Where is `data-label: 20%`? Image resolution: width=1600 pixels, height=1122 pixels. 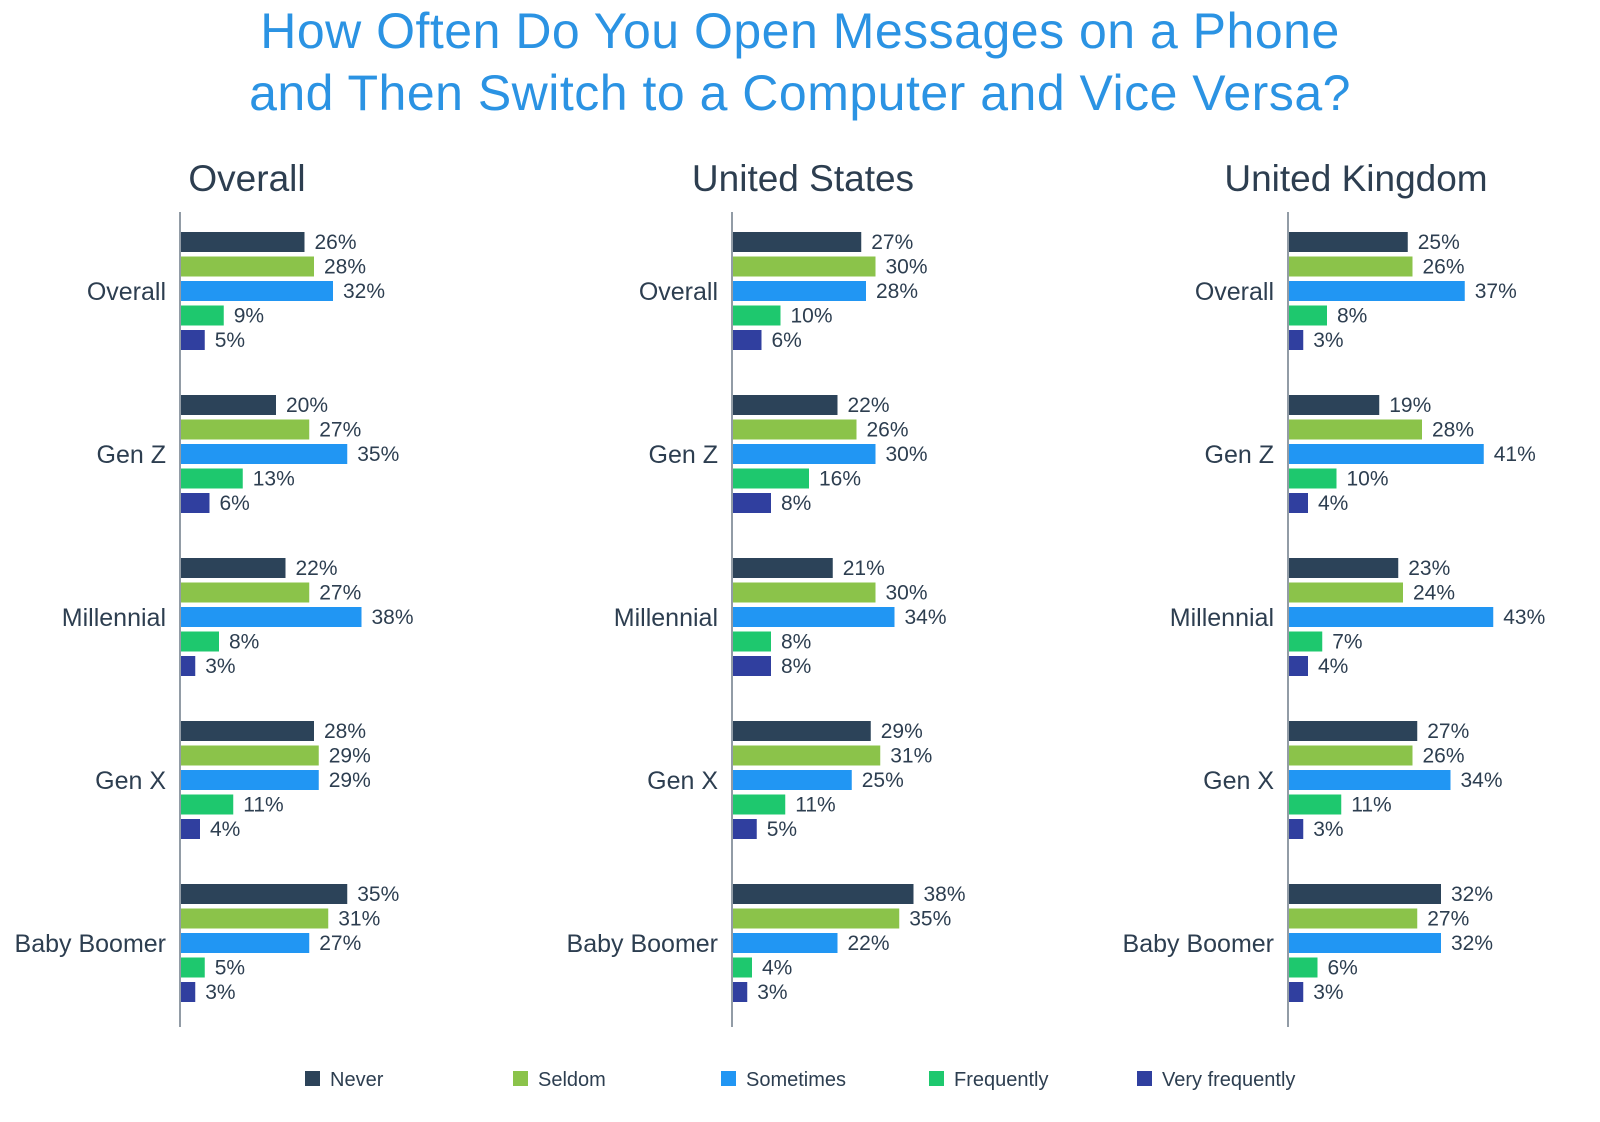 data-label: 20% is located at coordinates (307, 405).